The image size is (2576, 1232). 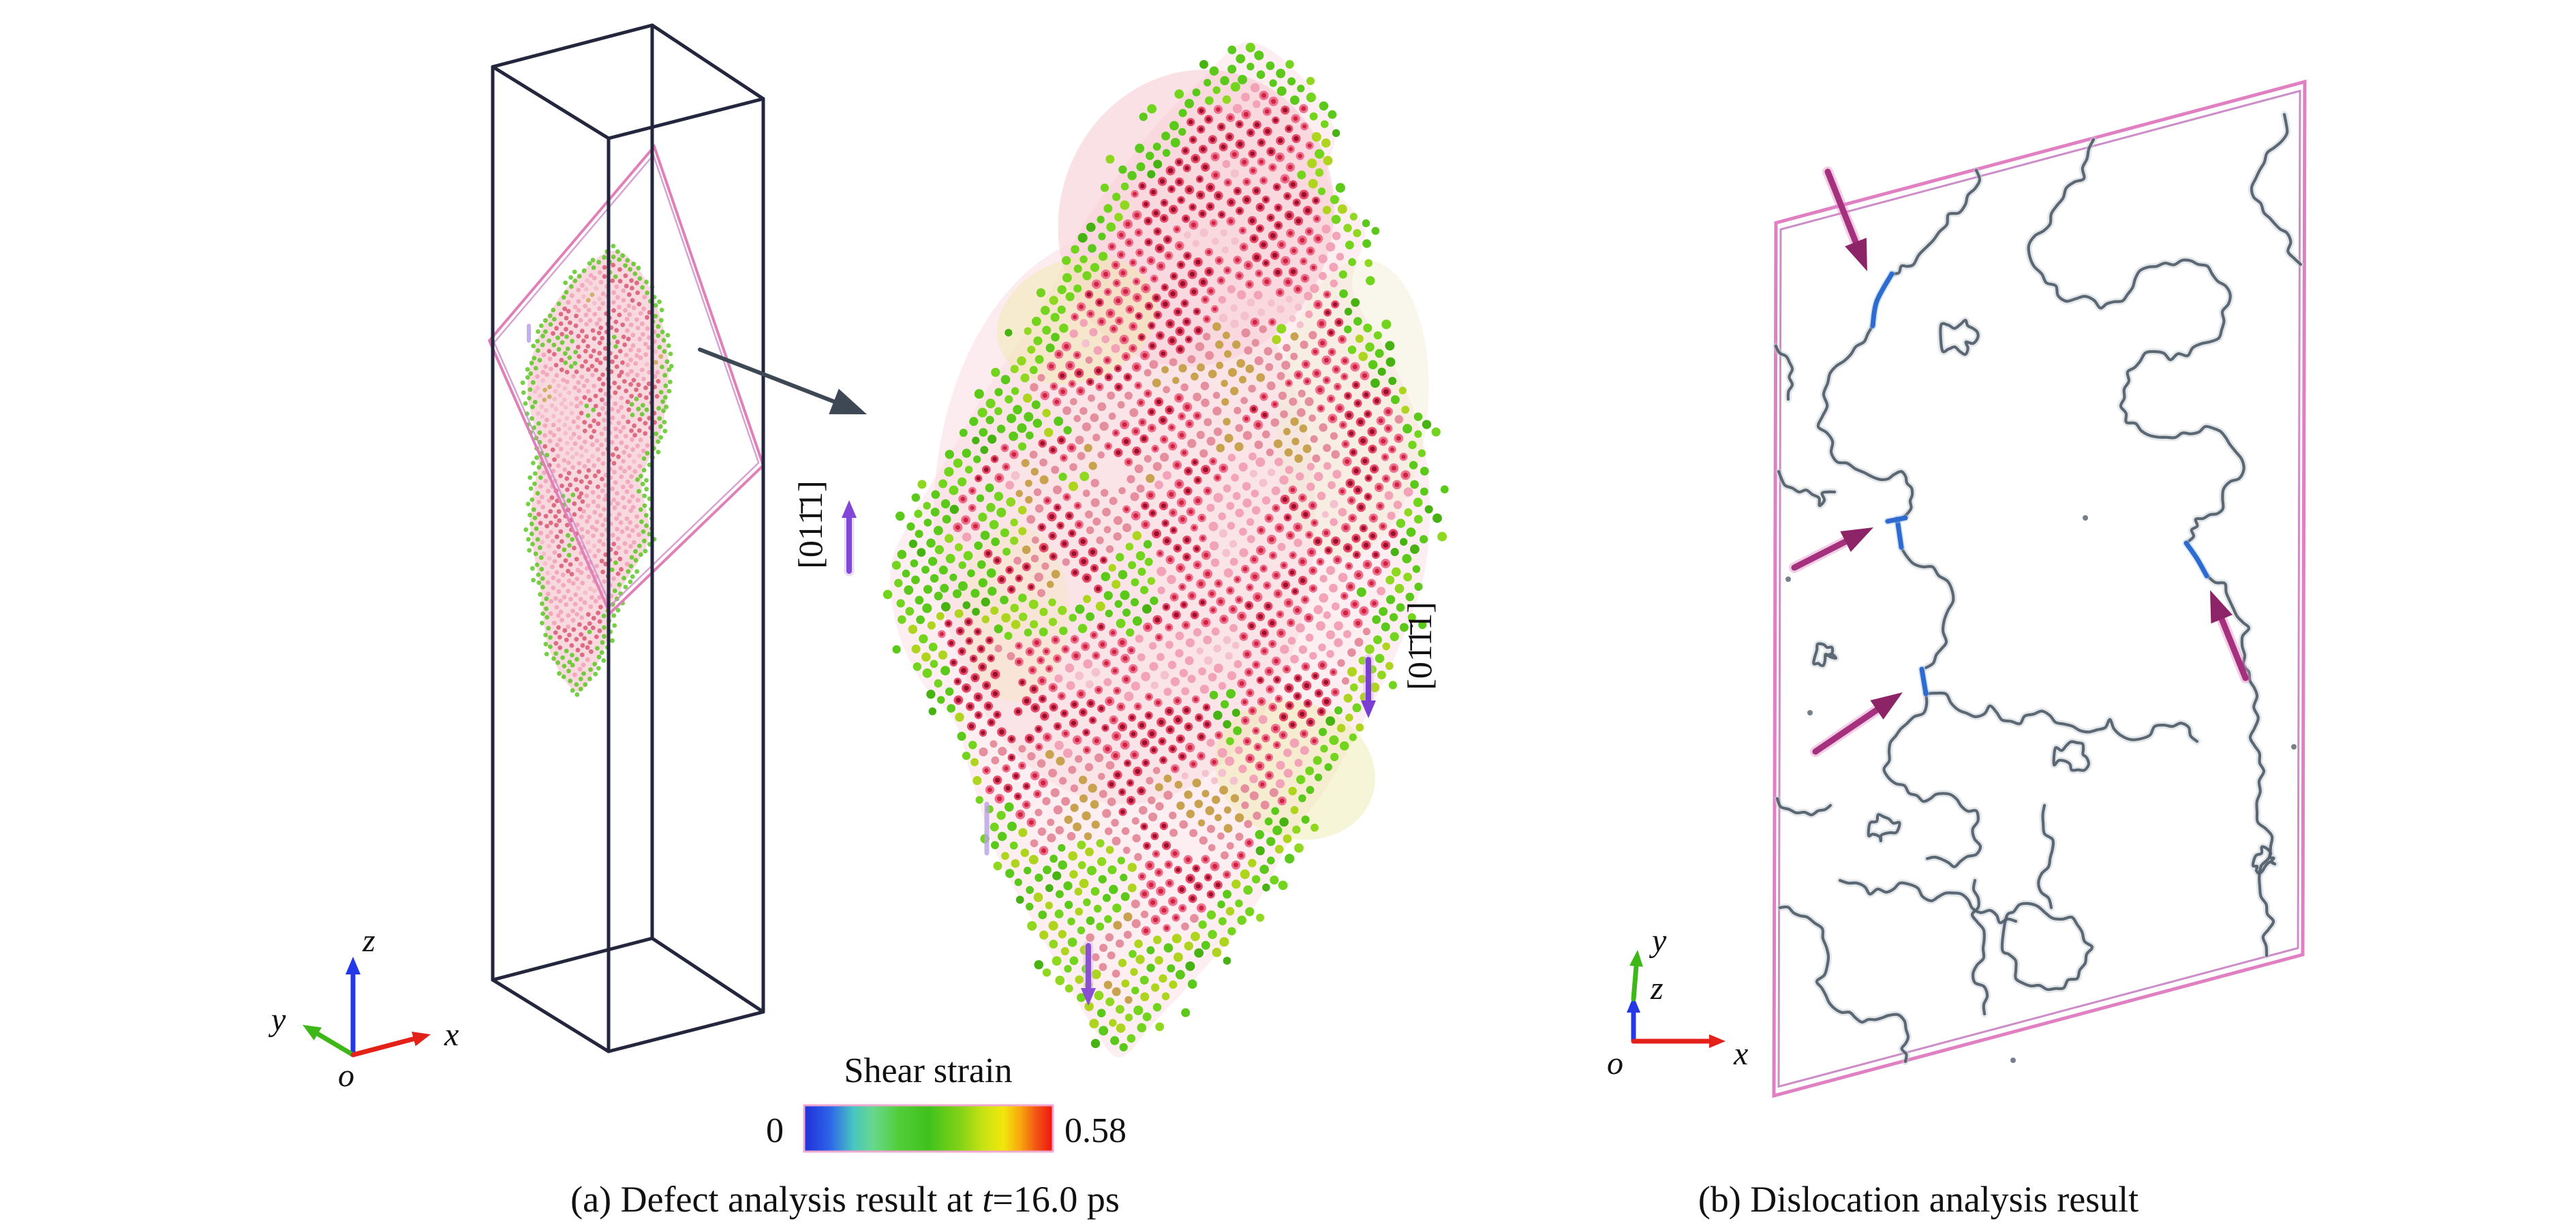 I want to click on direction-marker-arrows, so click(x=1109, y=753).